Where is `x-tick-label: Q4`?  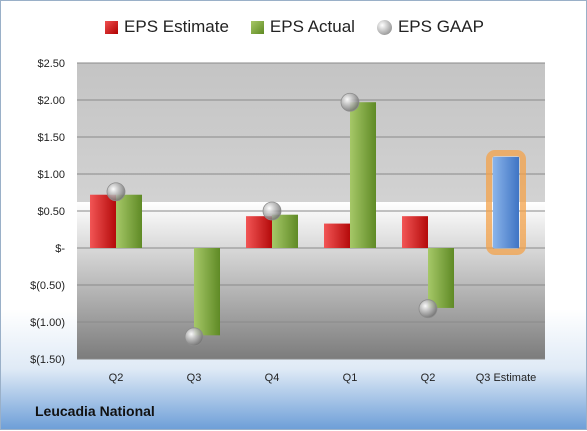 x-tick-label: Q4 is located at coordinates (272, 378).